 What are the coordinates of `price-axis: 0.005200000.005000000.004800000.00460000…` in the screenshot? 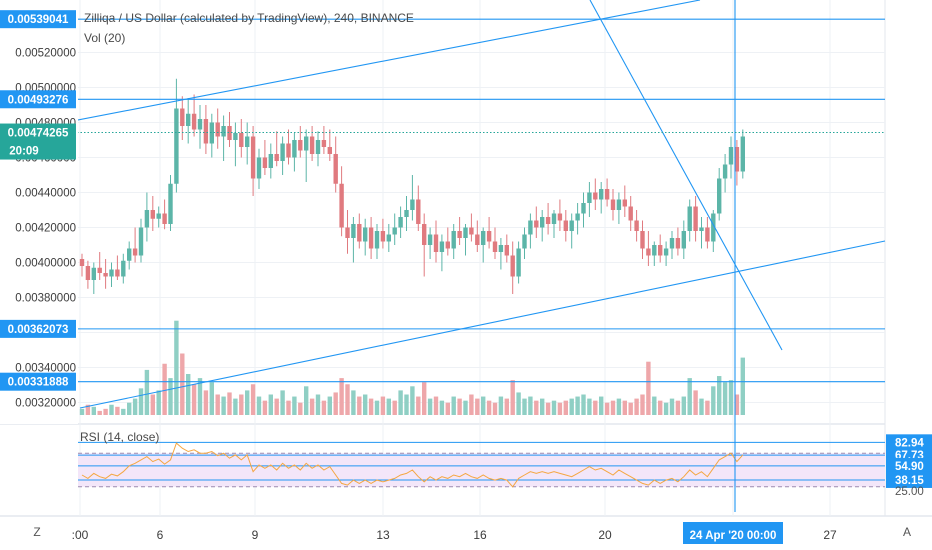 It's located at (39, 212).